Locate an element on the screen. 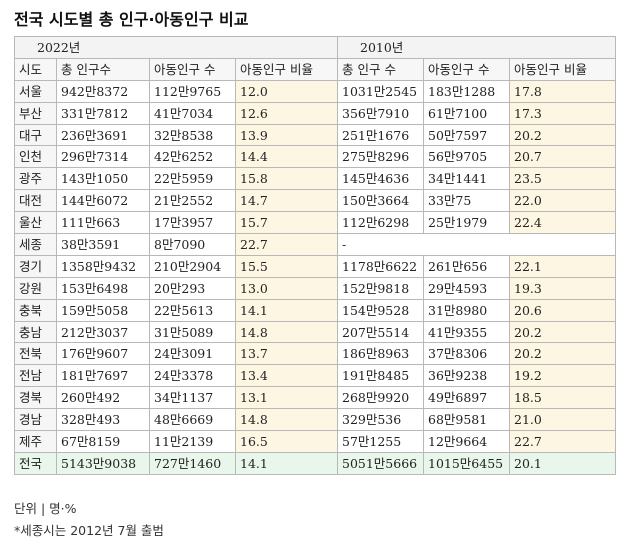  child-2022-cell: 8만7090 is located at coordinates (192, 244).